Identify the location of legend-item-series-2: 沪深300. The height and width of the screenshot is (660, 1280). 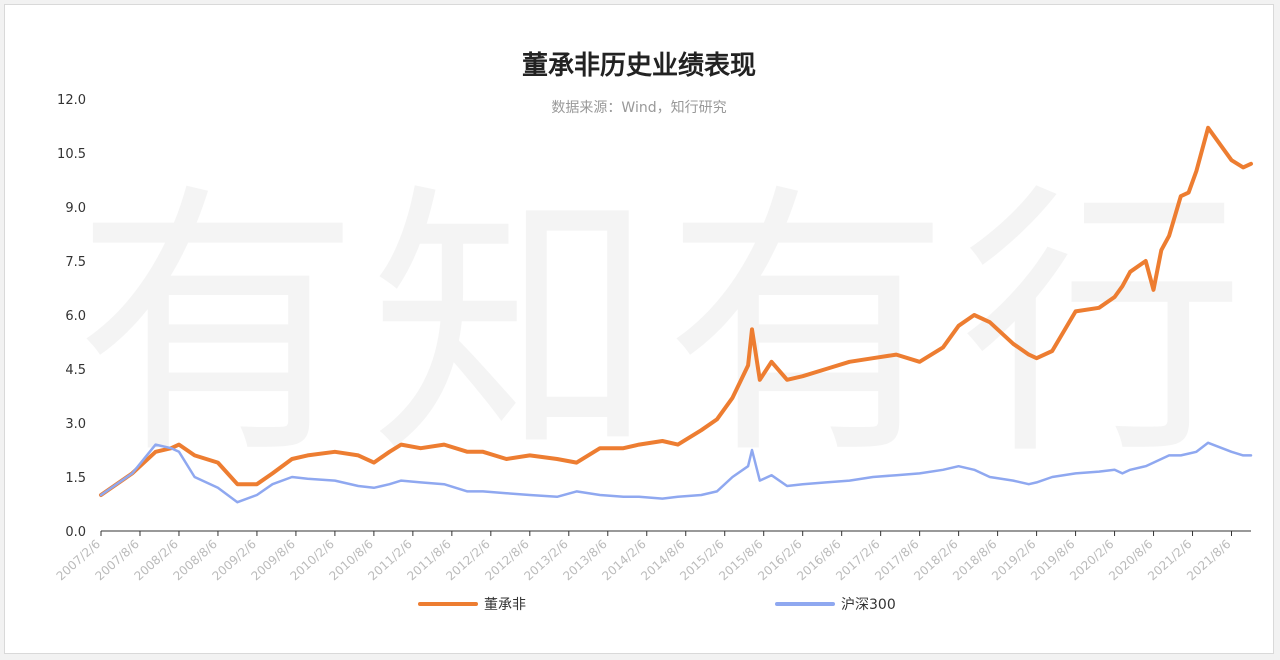
(835, 604).